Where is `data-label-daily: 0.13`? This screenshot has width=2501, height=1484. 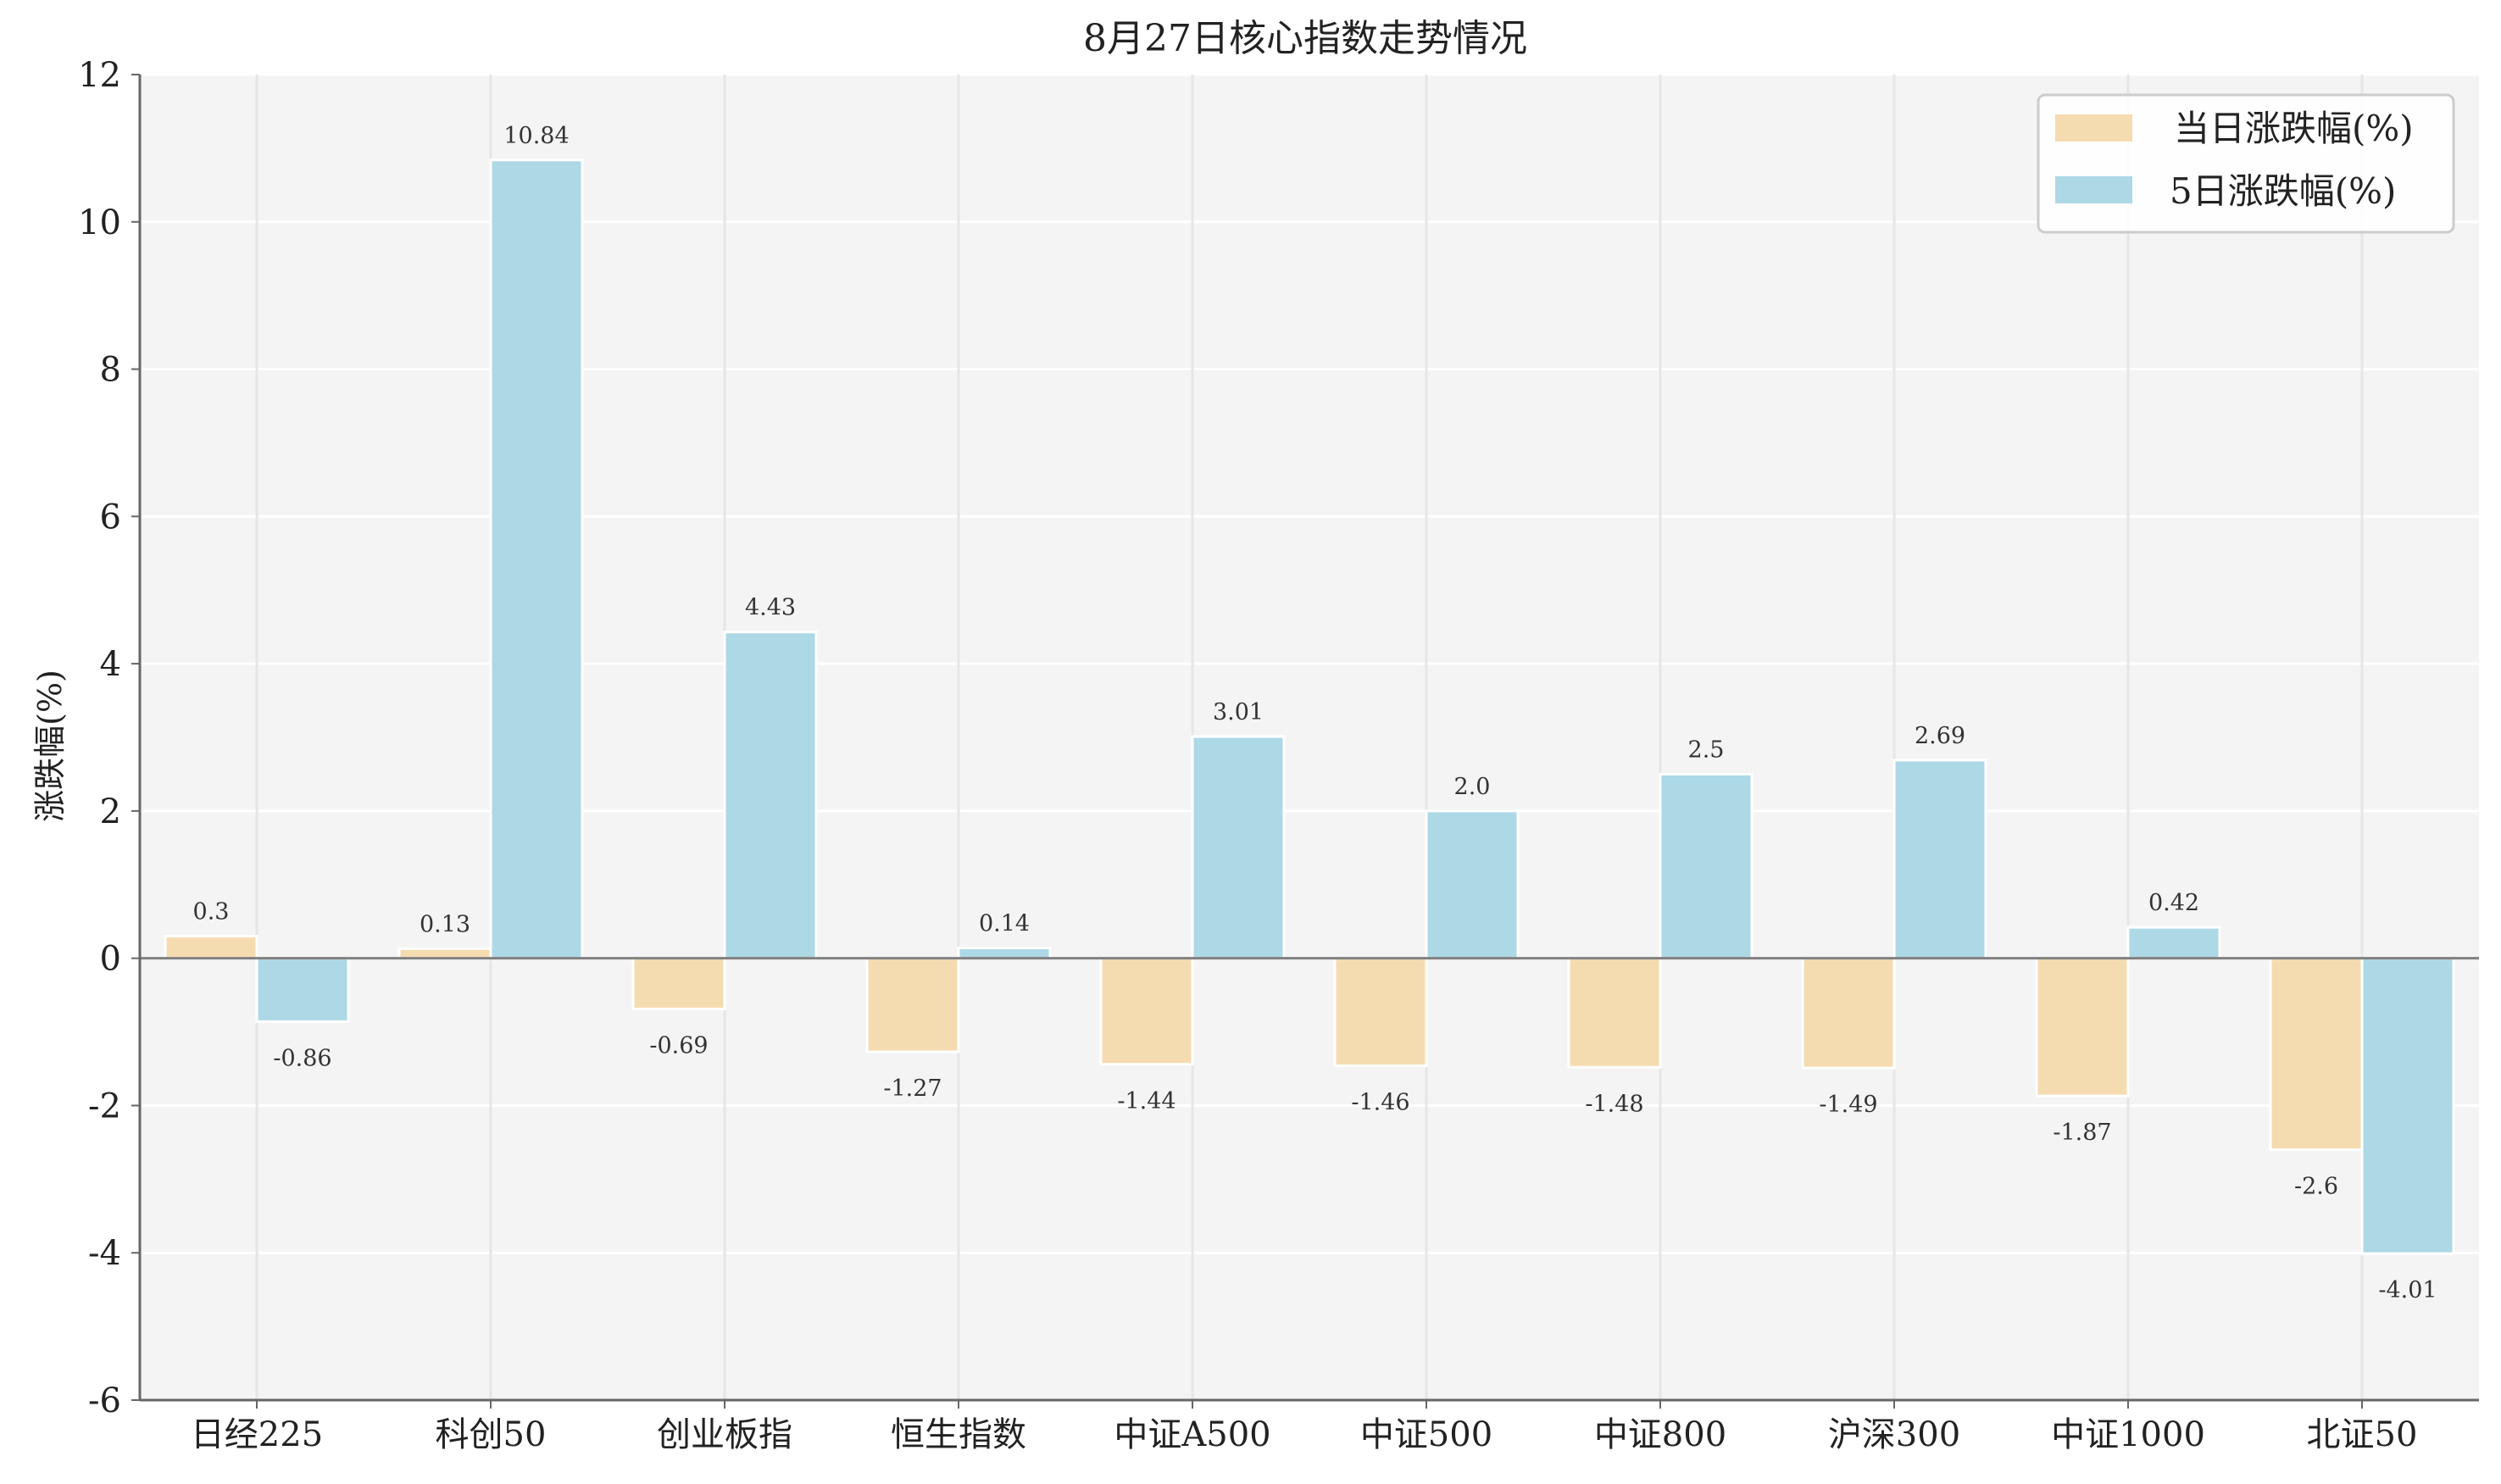
data-label-daily: 0.13 is located at coordinates (445, 924).